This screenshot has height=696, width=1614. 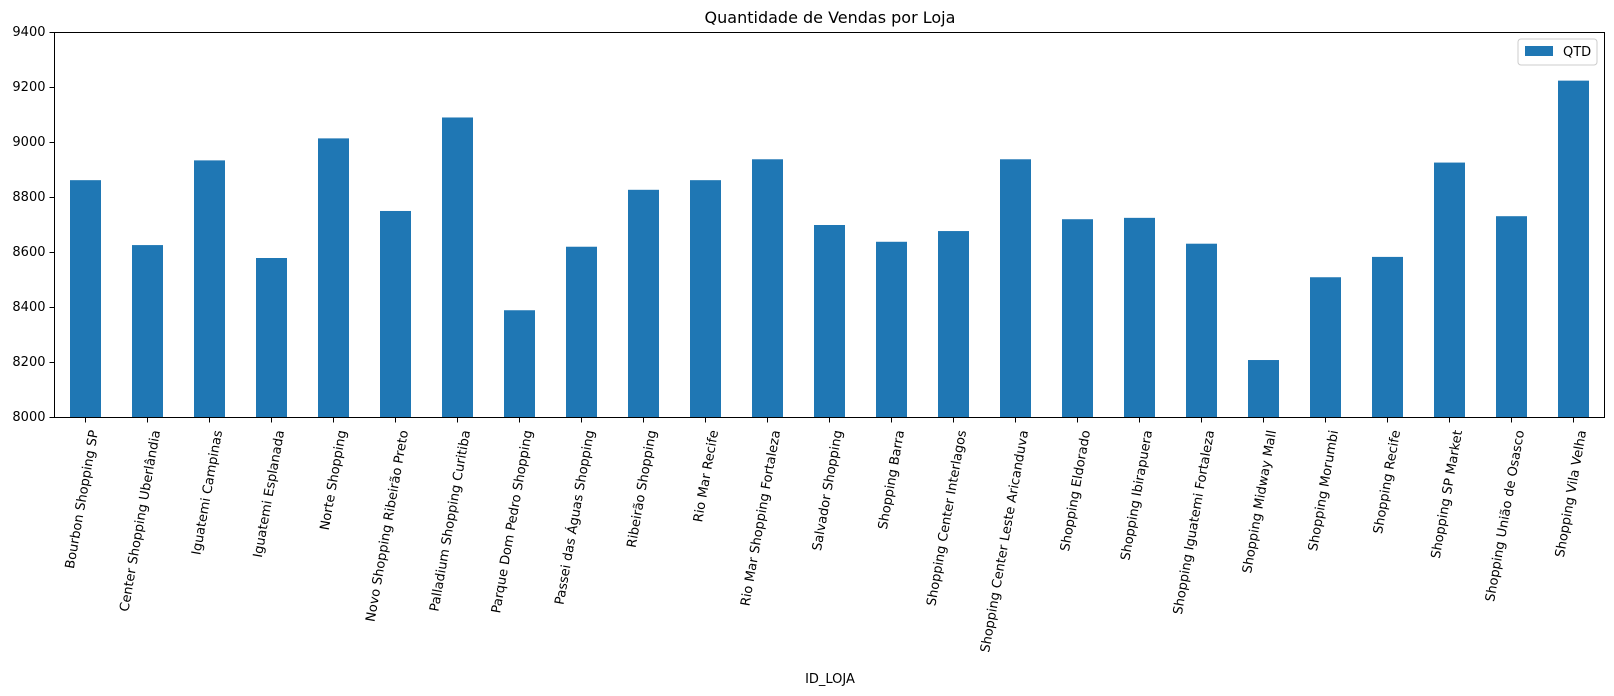 What do you see at coordinates (28, 197) in the screenshot?
I see `y-tick-label: 8800` at bounding box center [28, 197].